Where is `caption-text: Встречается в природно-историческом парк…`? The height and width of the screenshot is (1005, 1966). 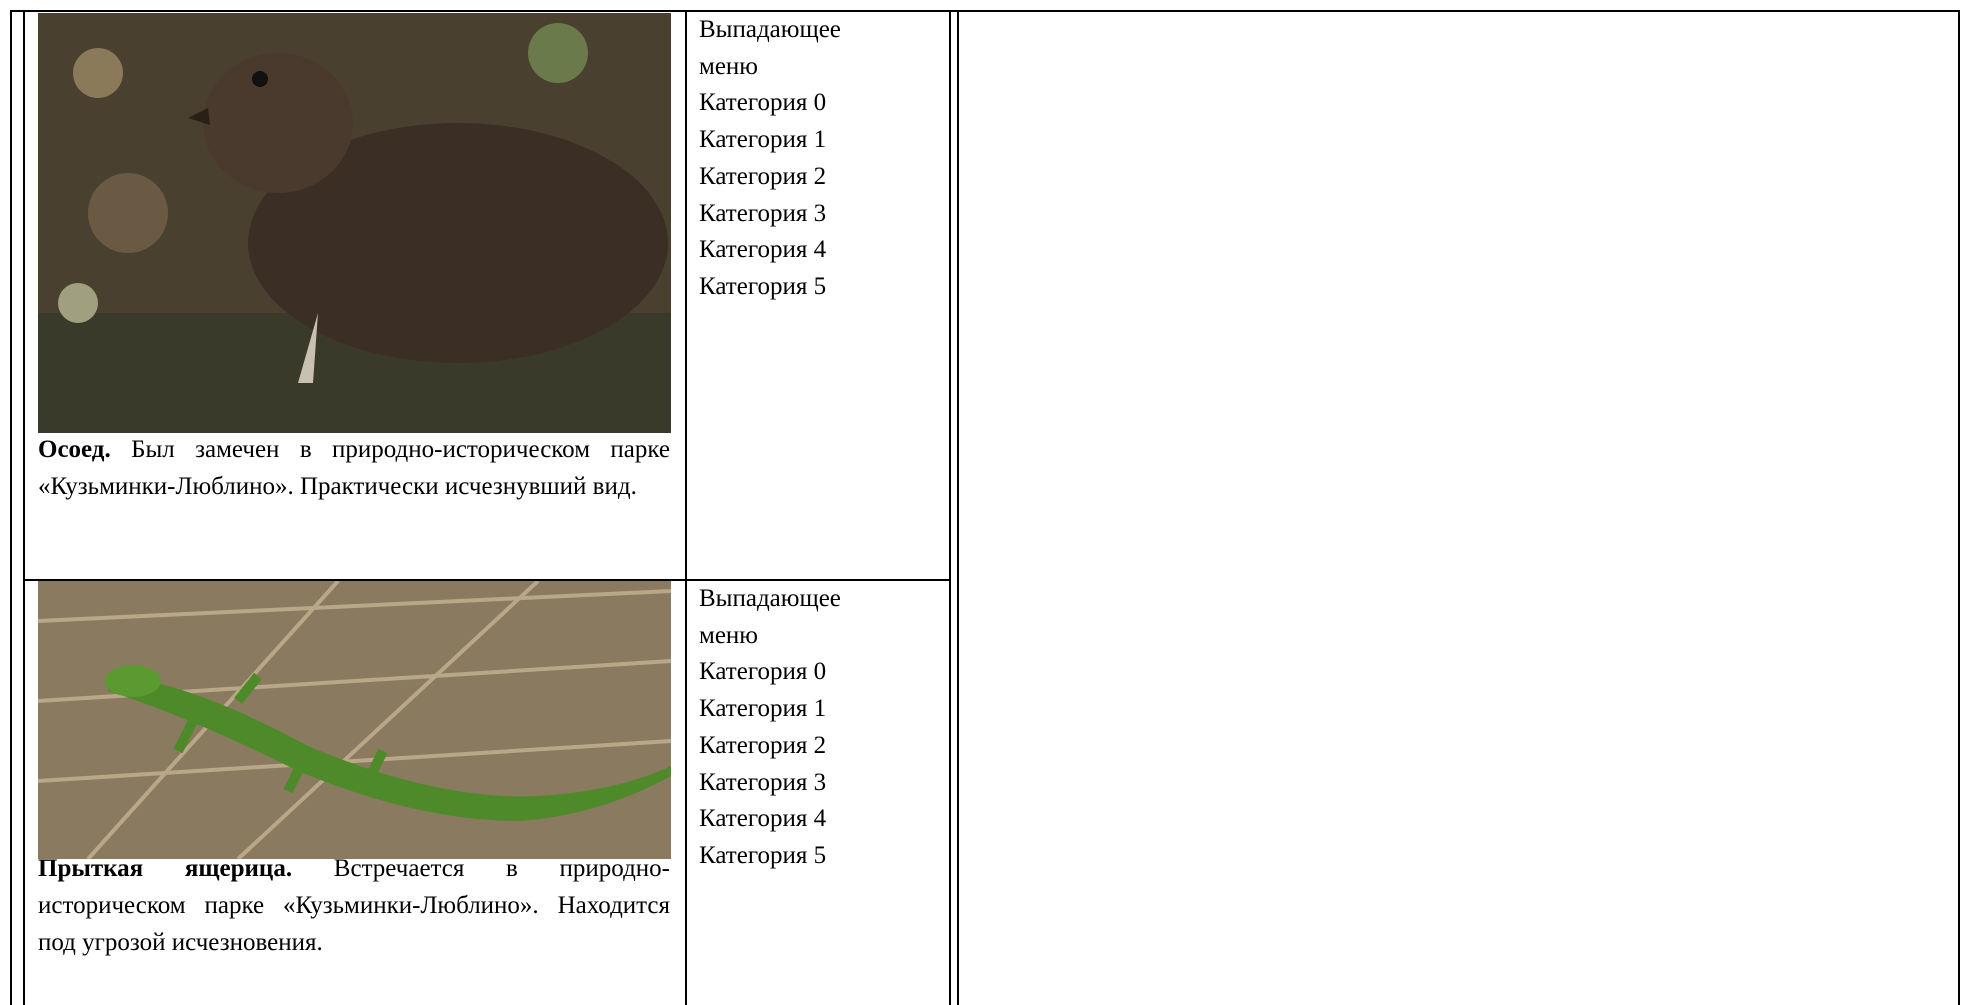 caption-text: Встречается в природно-историческом парк… is located at coordinates (354, 905).